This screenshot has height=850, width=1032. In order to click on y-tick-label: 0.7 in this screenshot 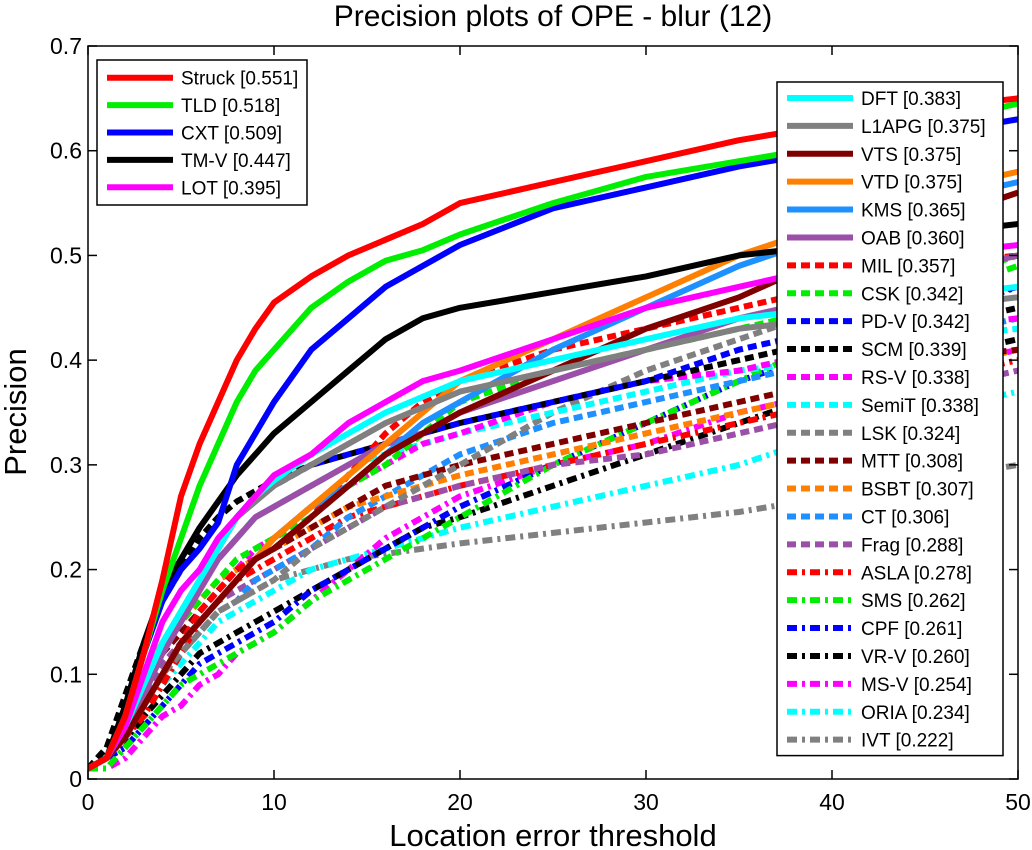, I will do `click(66, 46)`.